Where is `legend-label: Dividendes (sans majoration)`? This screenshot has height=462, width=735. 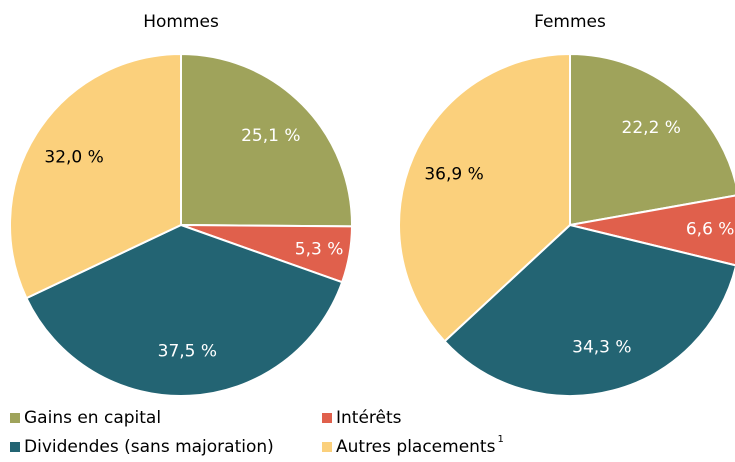 legend-label: Dividendes (sans majoration) is located at coordinates (149, 447).